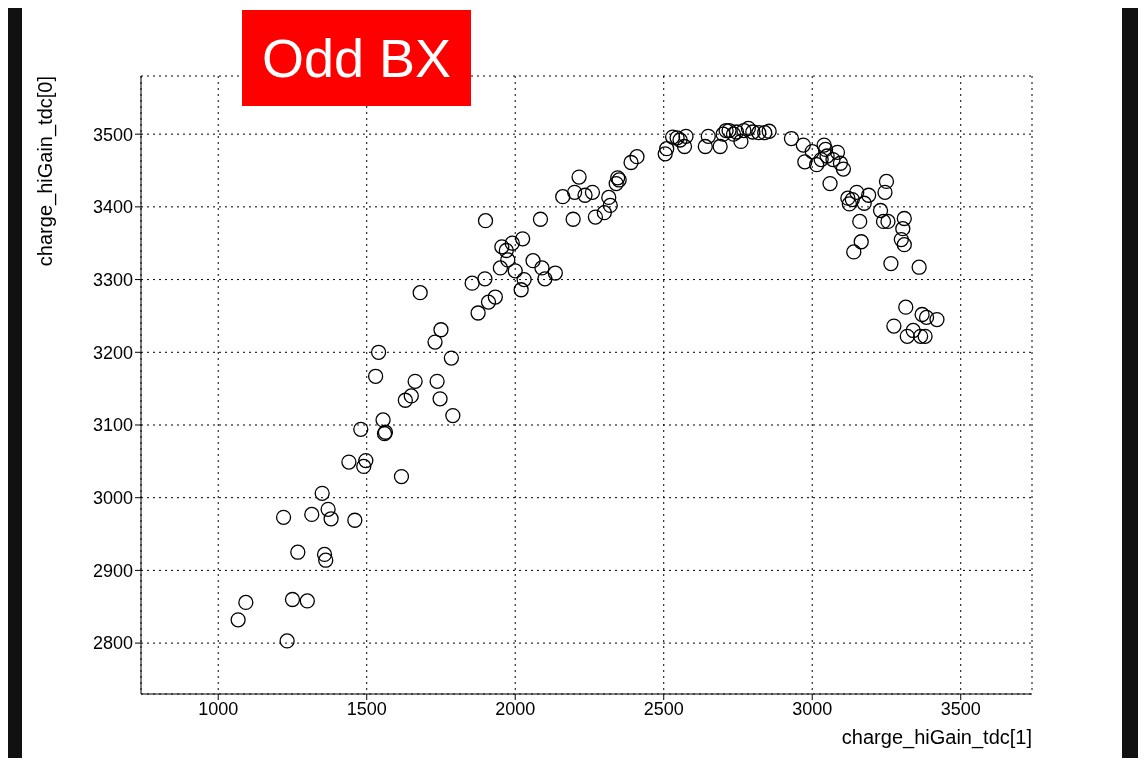 The width and height of the screenshot is (1146, 766). I want to click on y-tick-label: 3200, so click(112, 352).